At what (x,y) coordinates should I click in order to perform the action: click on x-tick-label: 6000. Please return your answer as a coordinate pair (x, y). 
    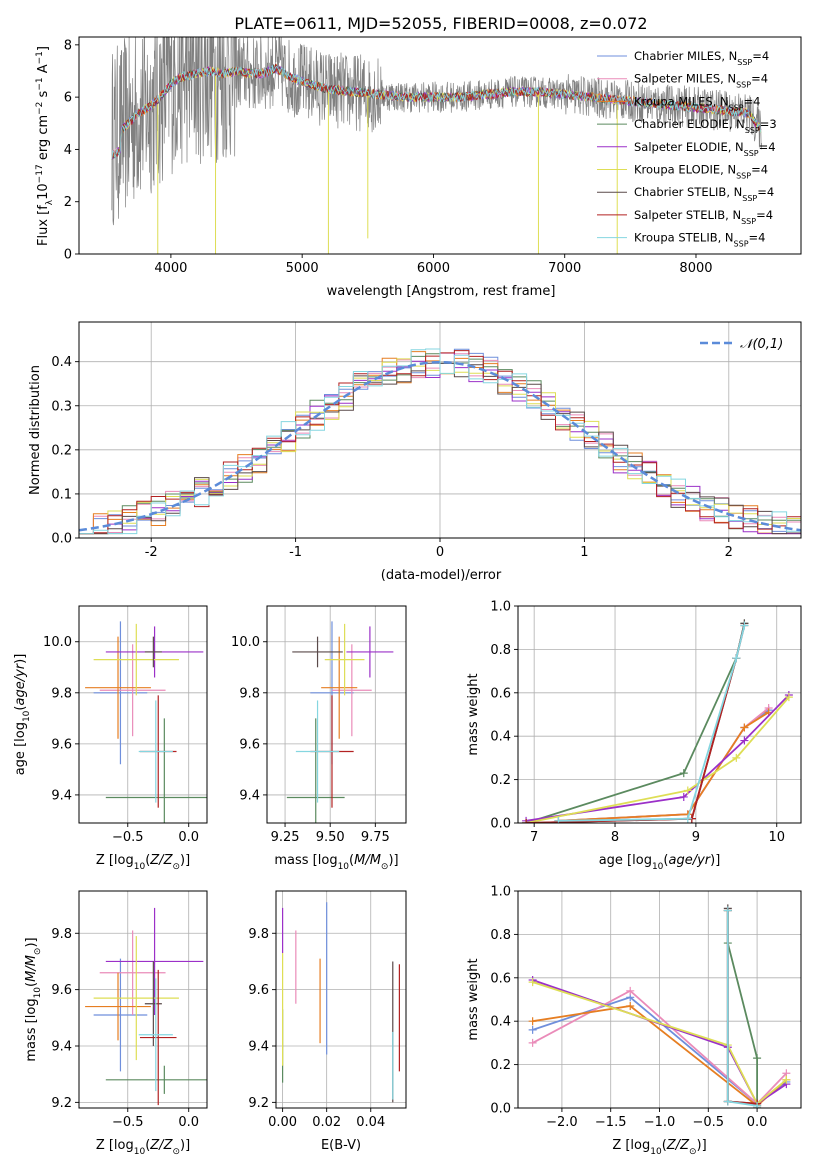
    Looking at the image, I should click on (433, 268).